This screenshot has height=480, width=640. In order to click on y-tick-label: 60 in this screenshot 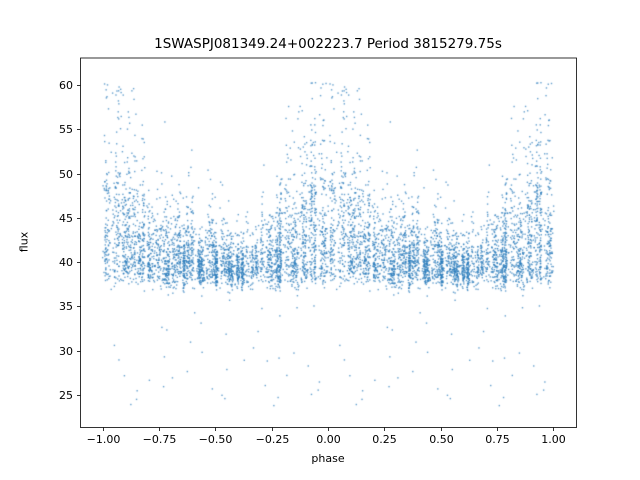, I will do `click(66, 85)`.